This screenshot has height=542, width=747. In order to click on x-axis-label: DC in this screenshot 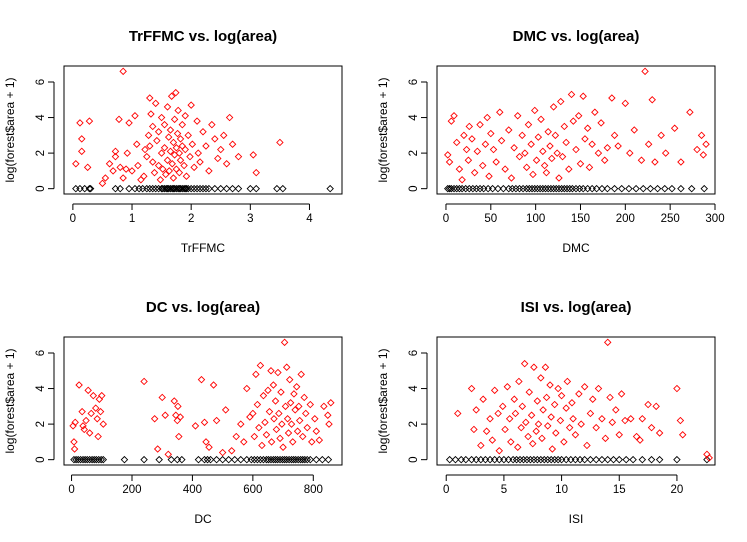, I will do `click(203, 519)`.